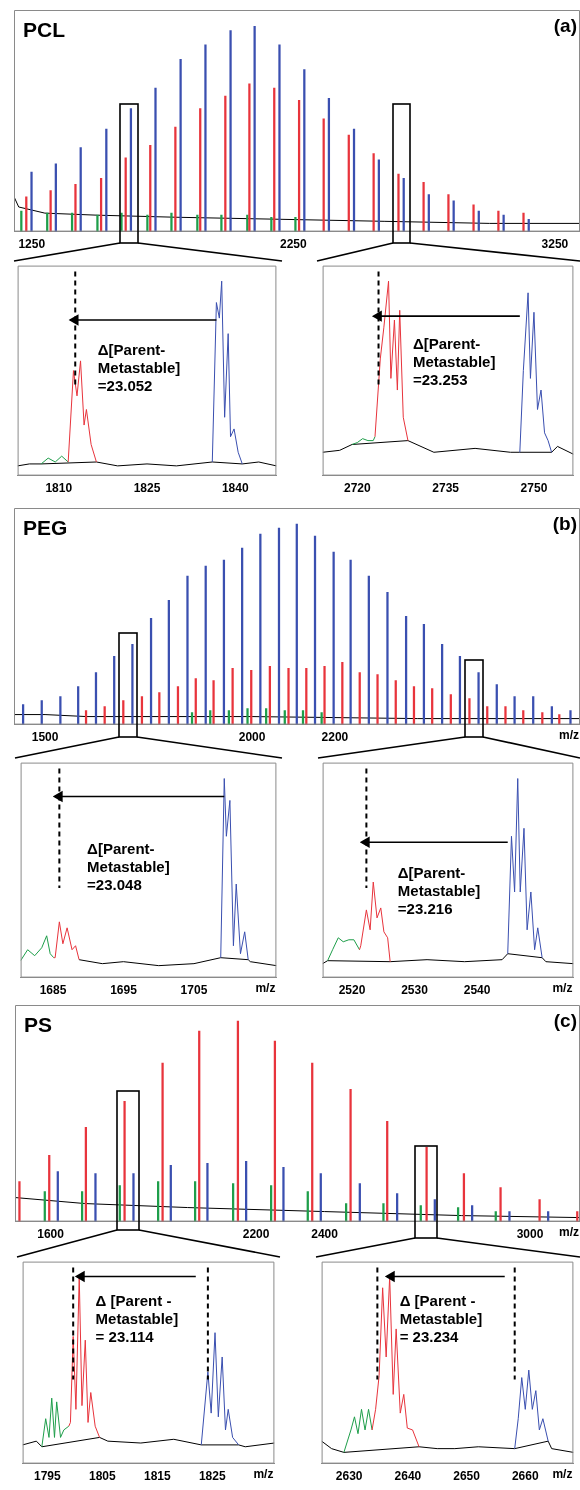 The image size is (580, 1490). What do you see at coordinates (47, 1476) in the screenshot?
I see `x-tick-label: 1795` at bounding box center [47, 1476].